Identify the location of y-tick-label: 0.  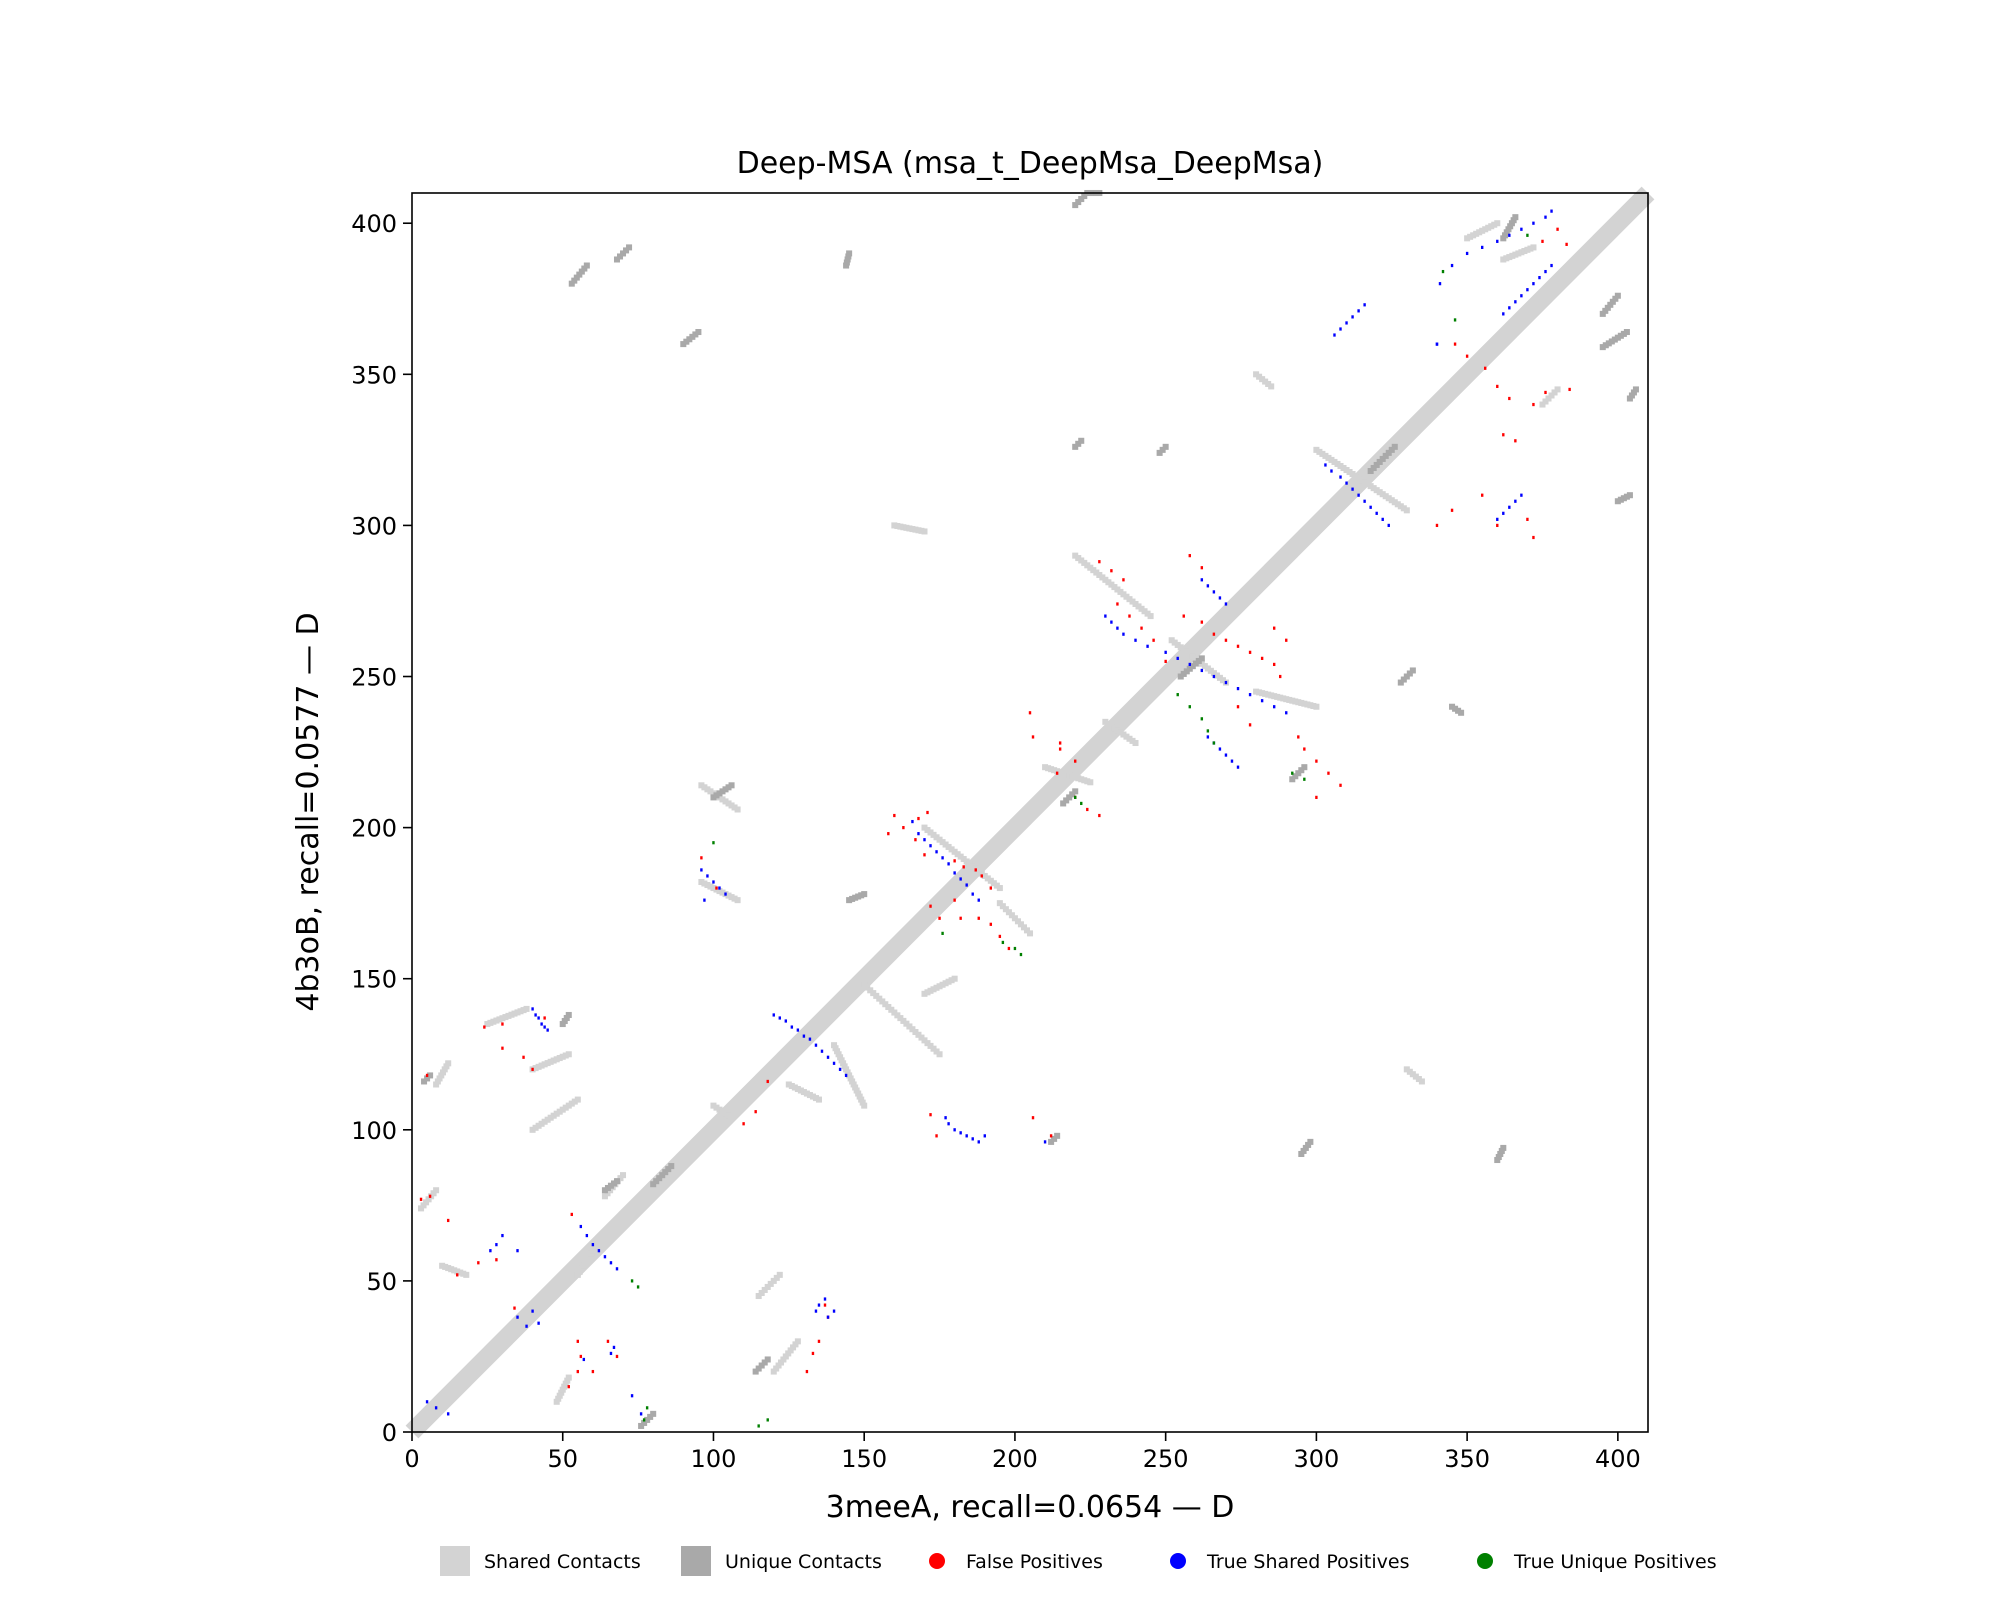
(389, 1433).